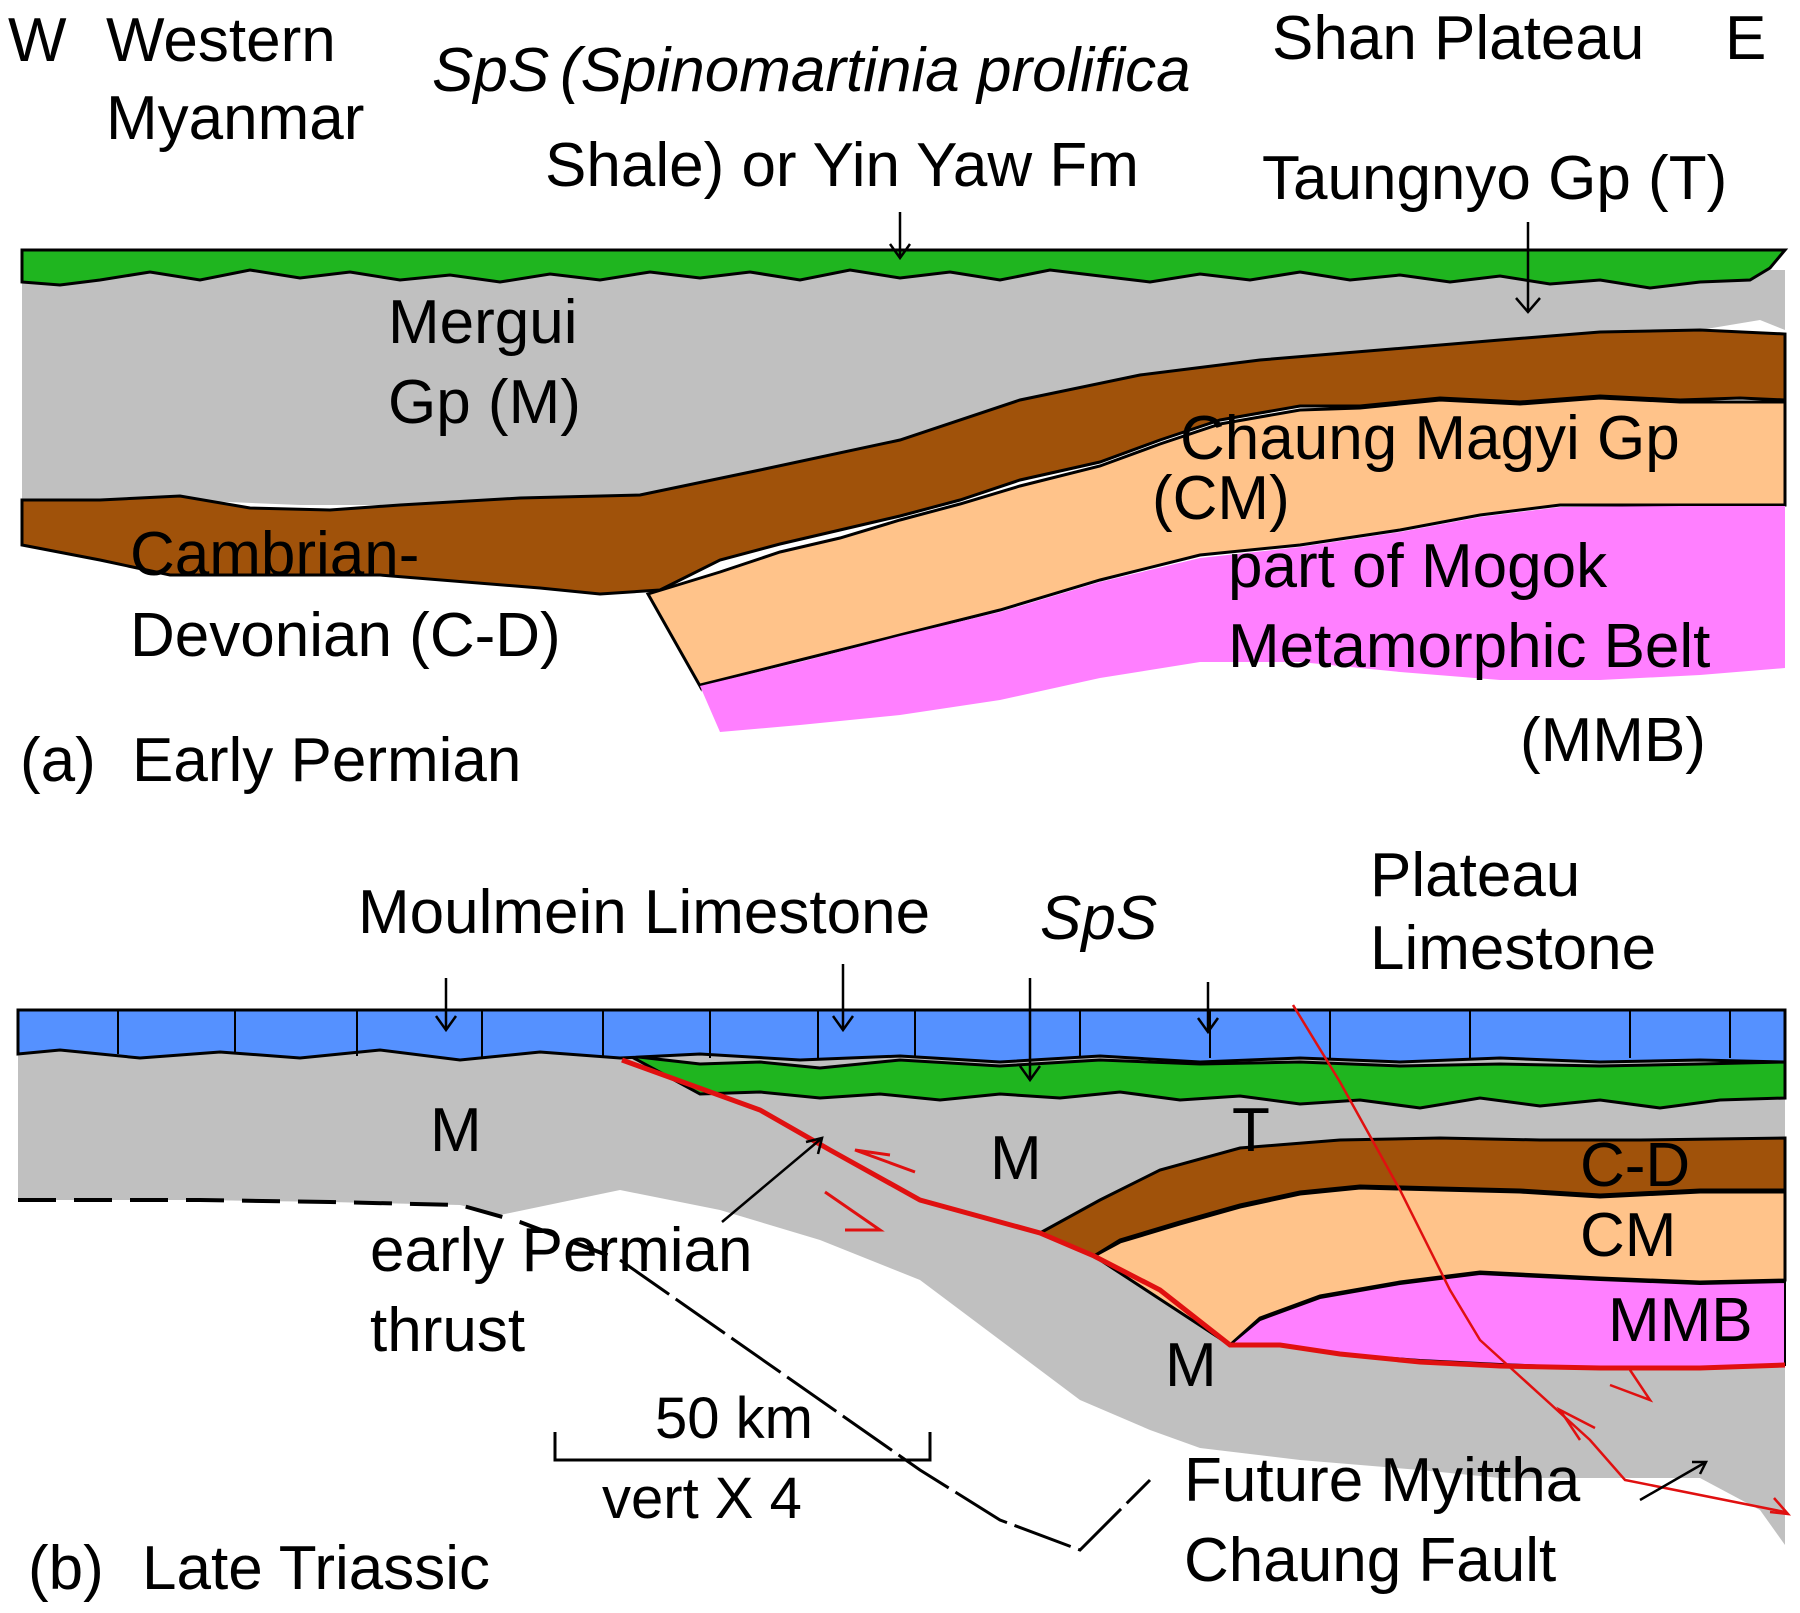  What do you see at coordinates (1538, 1259) in the screenshot?
I see `myittha-fault-line` at bounding box center [1538, 1259].